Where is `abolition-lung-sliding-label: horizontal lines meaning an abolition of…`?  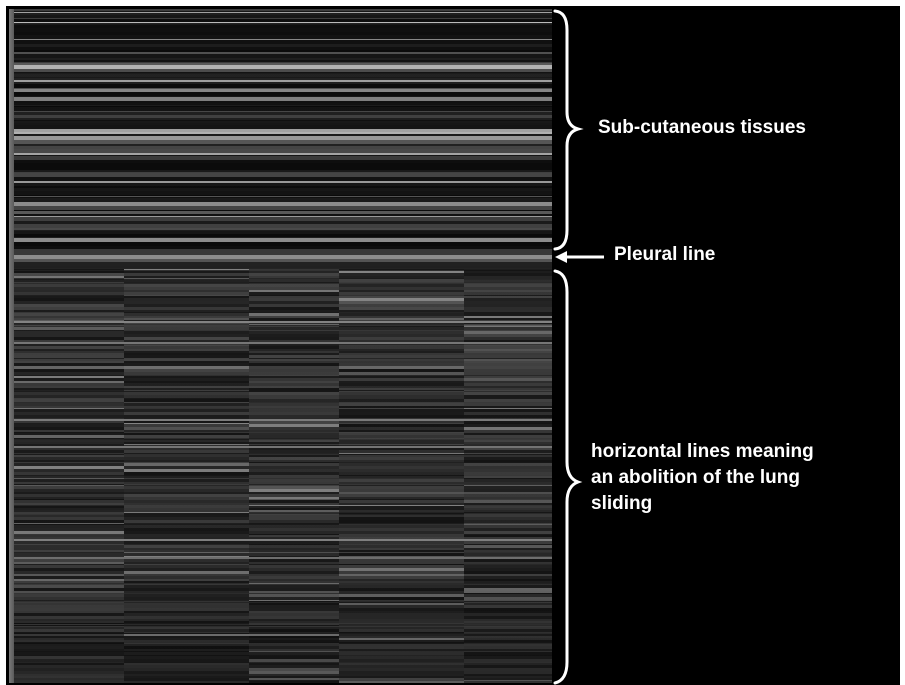 abolition-lung-sliding-label: horizontal lines meaning an abolition of… is located at coordinates (702, 478).